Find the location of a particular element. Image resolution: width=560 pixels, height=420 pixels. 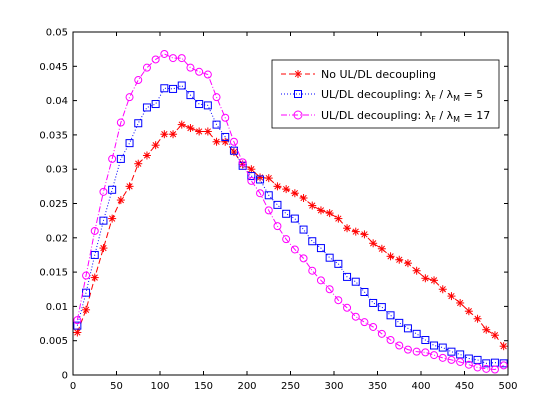

x-tick-label: 300 is located at coordinates (333, 386).